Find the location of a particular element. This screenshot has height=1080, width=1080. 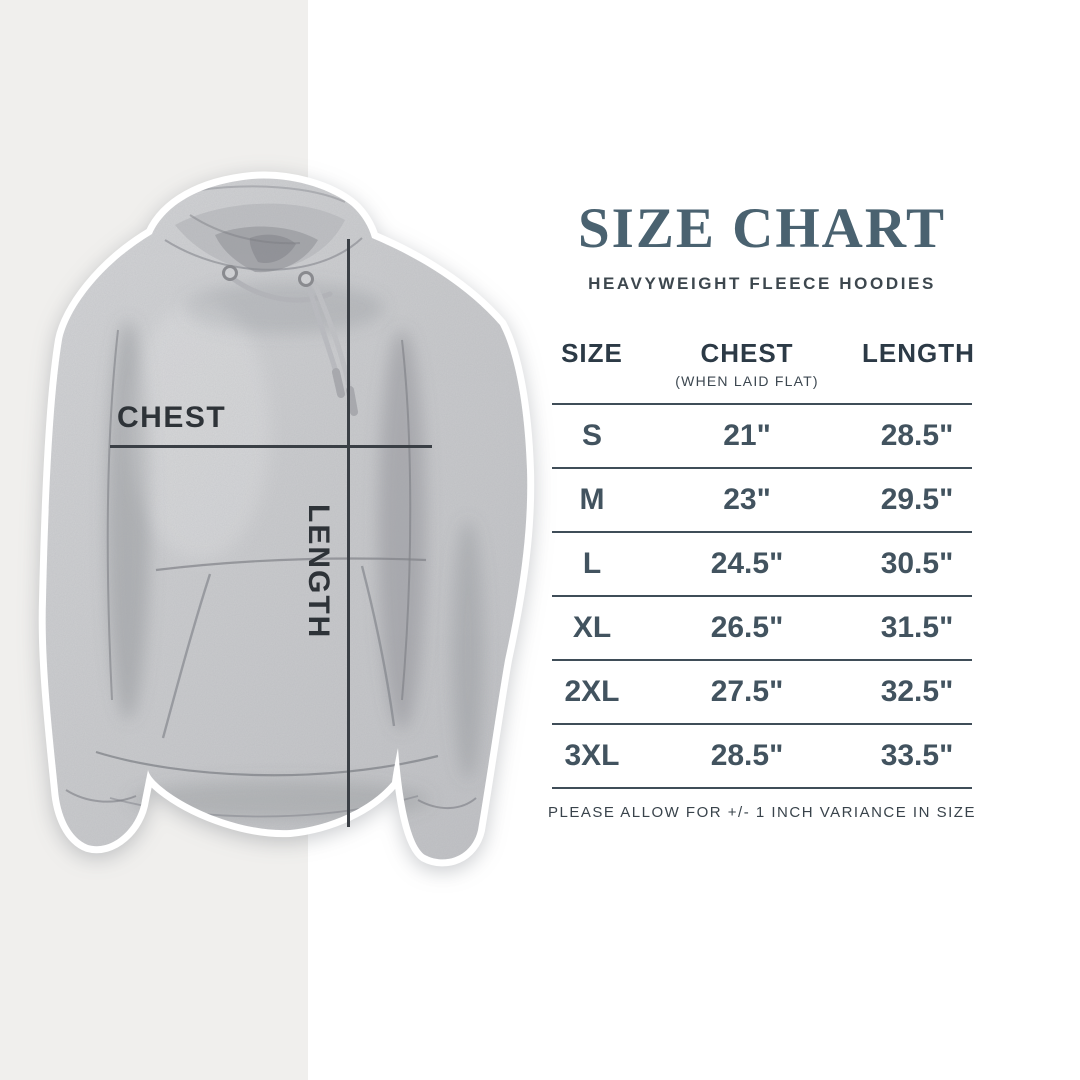

column-header-size: SIZE is located at coordinates (592, 353).